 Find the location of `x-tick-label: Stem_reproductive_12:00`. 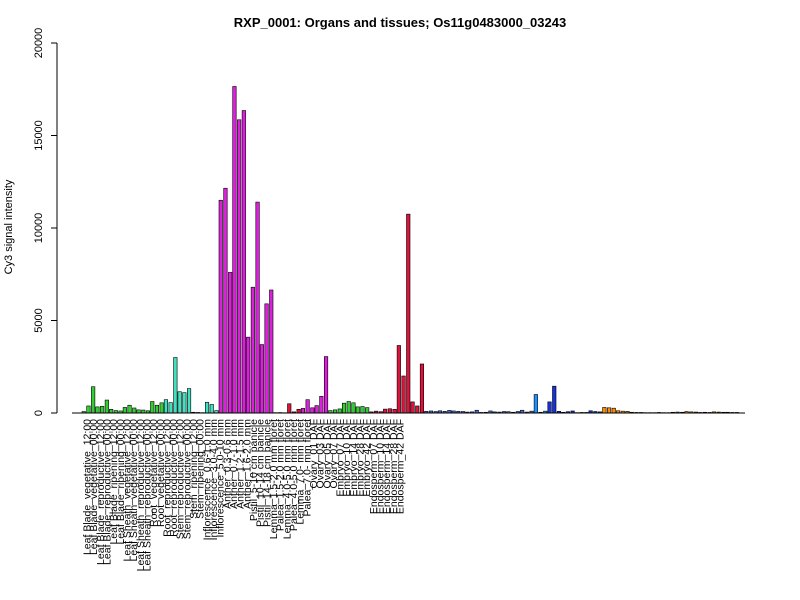

x-tick-label: Stem_reproductive_12:00 is located at coordinates (181, 479).